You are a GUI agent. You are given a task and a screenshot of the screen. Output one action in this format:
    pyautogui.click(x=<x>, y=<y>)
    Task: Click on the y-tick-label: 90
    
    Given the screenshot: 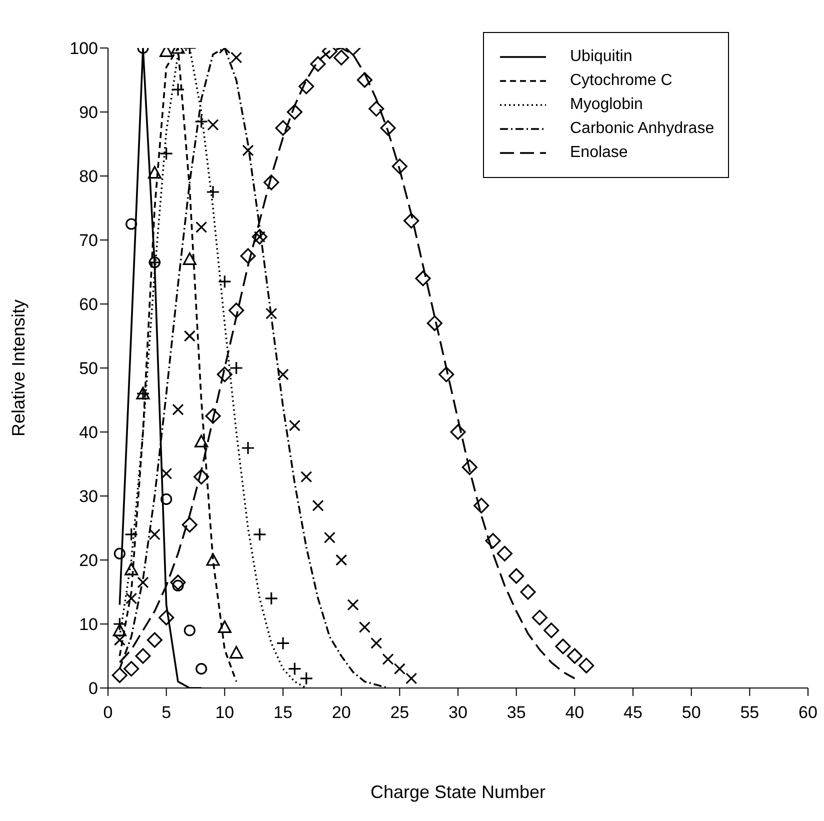 What is the action you would take?
    pyautogui.click(x=88, y=112)
    